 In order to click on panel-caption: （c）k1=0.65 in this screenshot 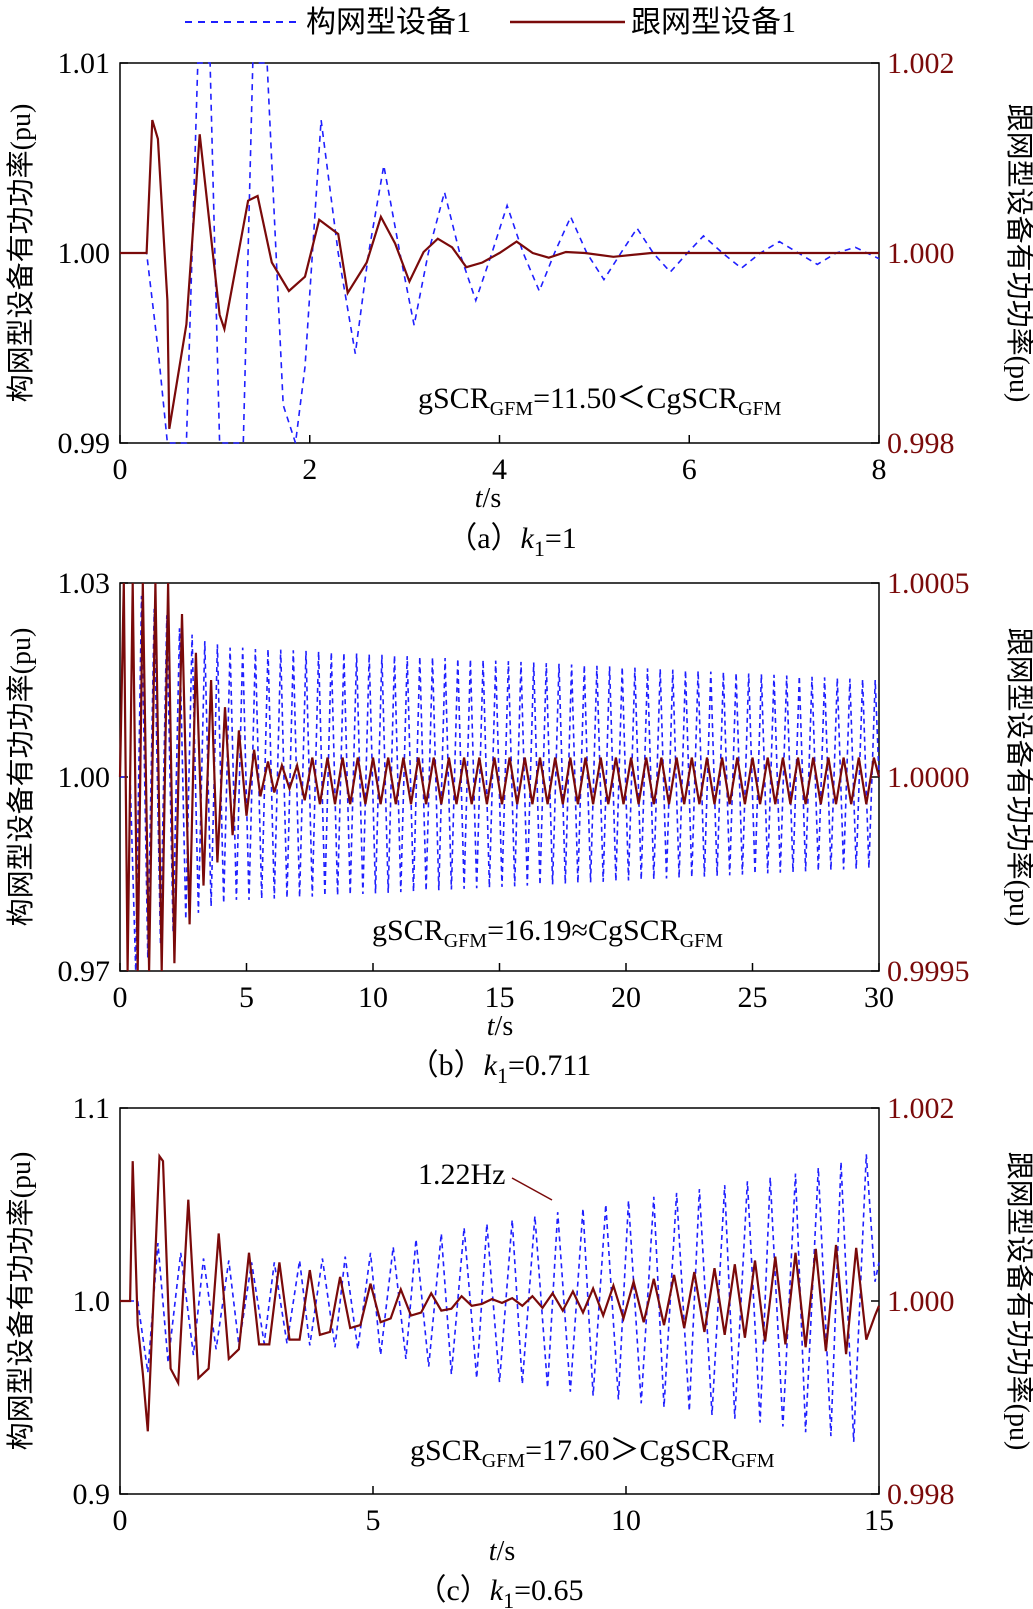, I will do `click(499, 1591)`.